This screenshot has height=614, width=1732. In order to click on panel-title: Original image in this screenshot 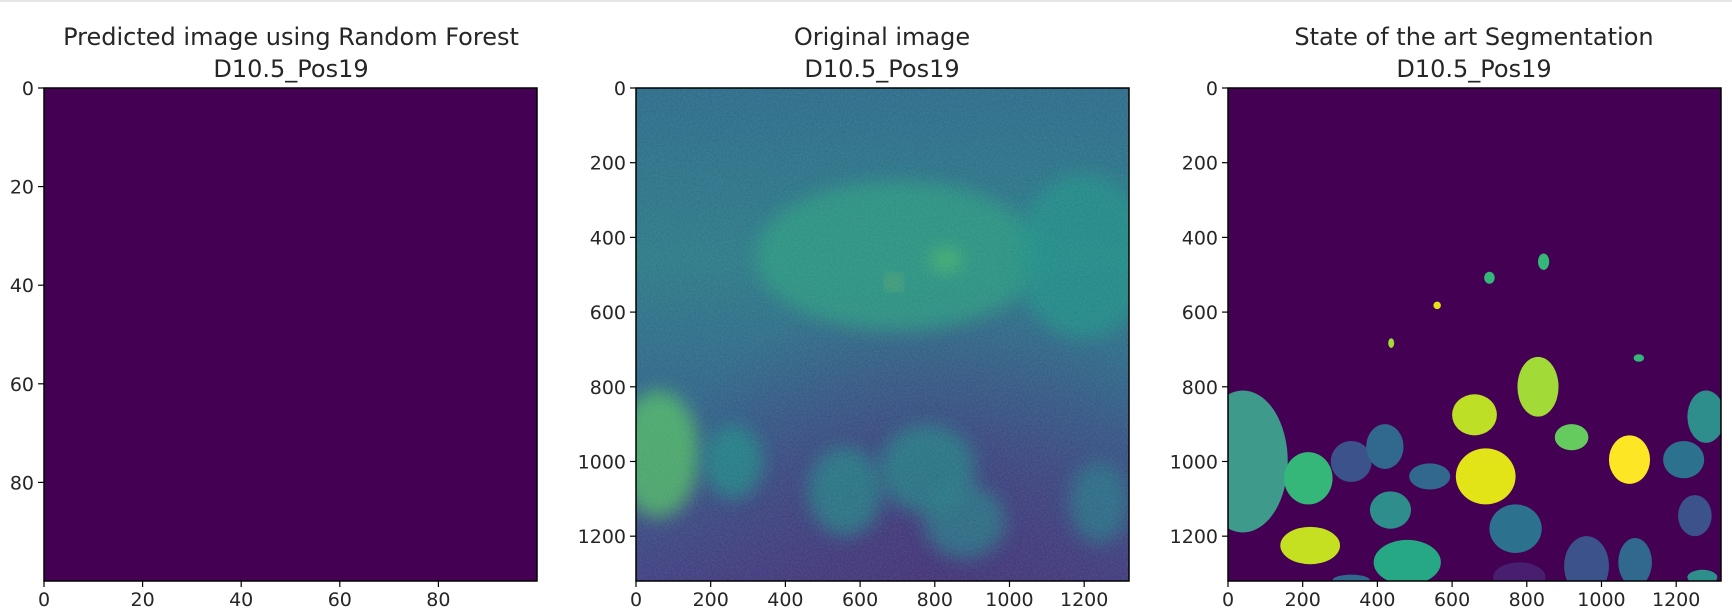, I will do `click(882, 37)`.